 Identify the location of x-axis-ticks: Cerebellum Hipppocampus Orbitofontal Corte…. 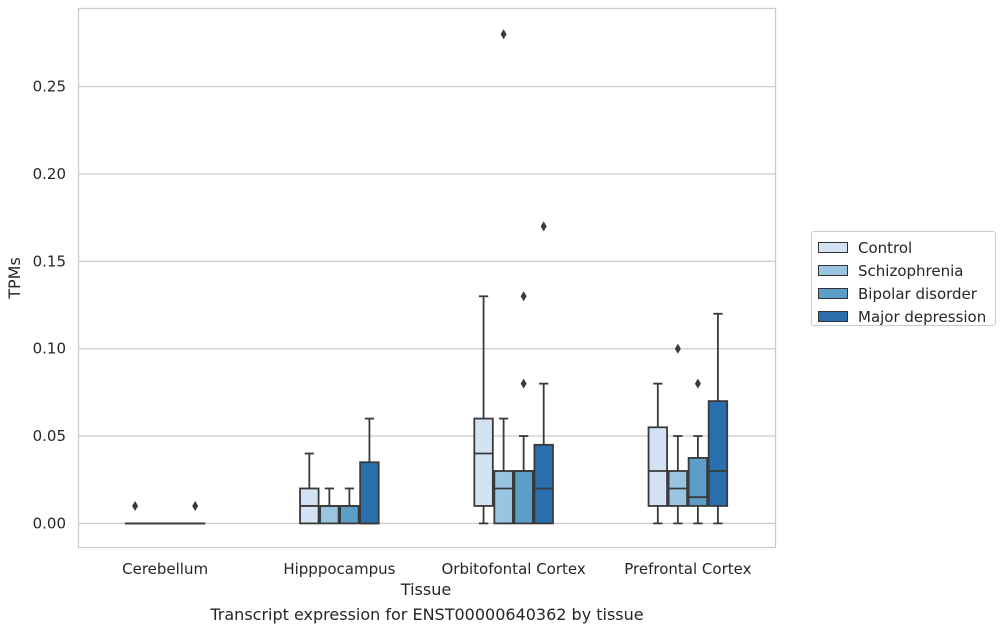
(436, 569).